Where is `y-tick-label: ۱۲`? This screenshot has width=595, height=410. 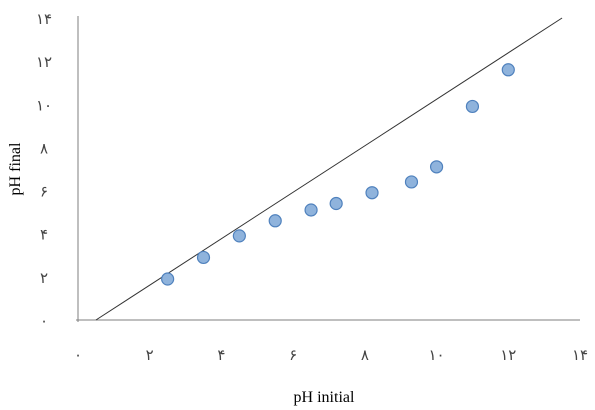
y-tick-label: ۱۲ is located at coordinates (44, 62).